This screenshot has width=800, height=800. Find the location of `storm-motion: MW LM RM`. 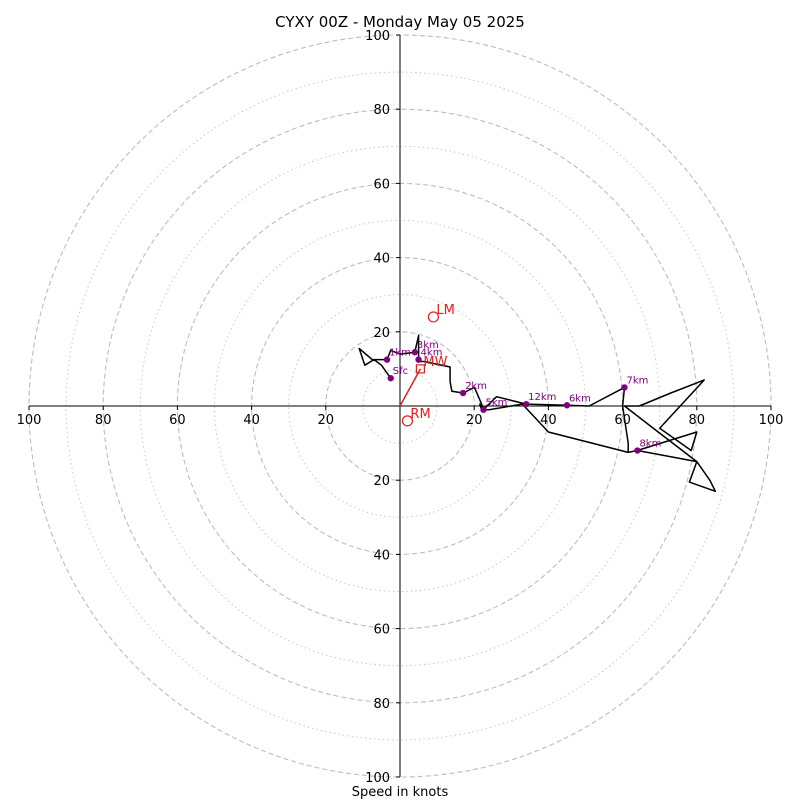

storm-motion: MW LM RM is located at coordinates (427, 365).